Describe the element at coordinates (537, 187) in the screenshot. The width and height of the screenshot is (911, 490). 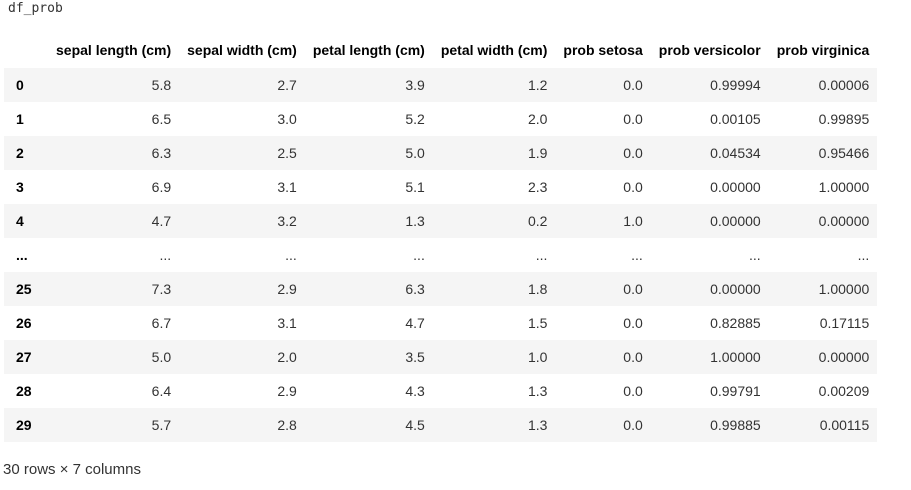
I see `table-cell: 2.3` at that location.